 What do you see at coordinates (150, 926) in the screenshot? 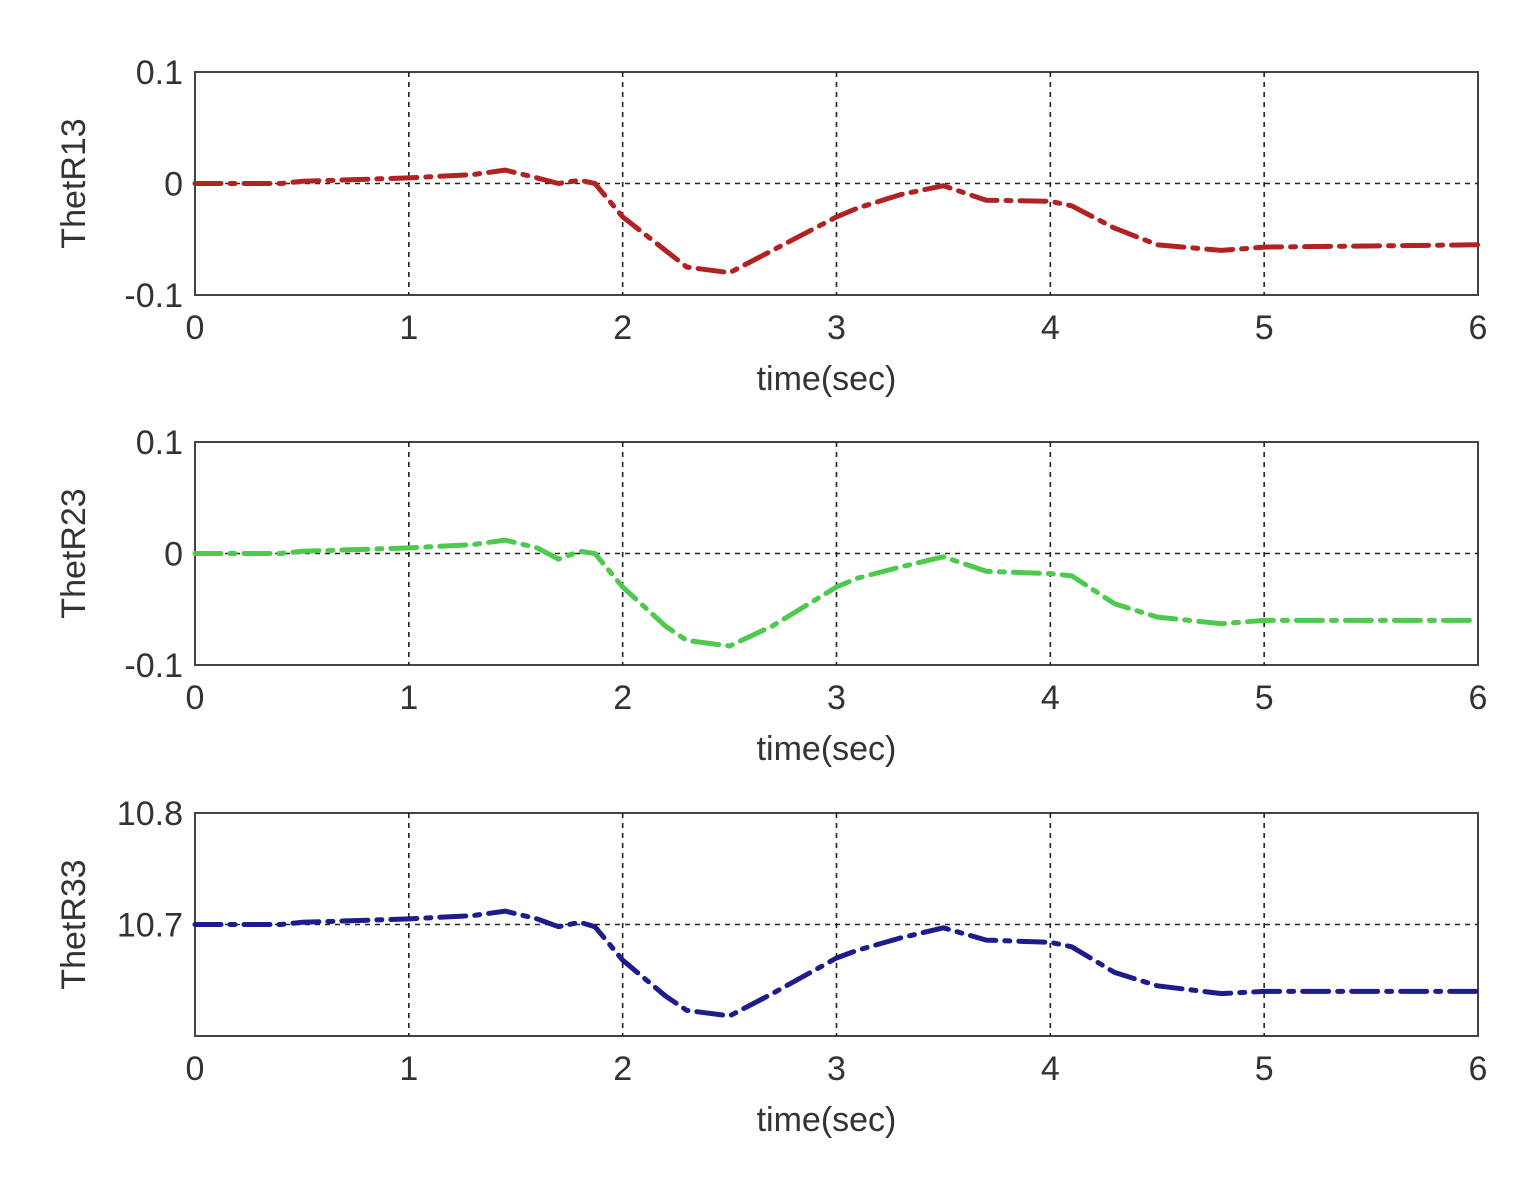
I see `y-tick-label: 10.7` at bounding box center [150, 926].